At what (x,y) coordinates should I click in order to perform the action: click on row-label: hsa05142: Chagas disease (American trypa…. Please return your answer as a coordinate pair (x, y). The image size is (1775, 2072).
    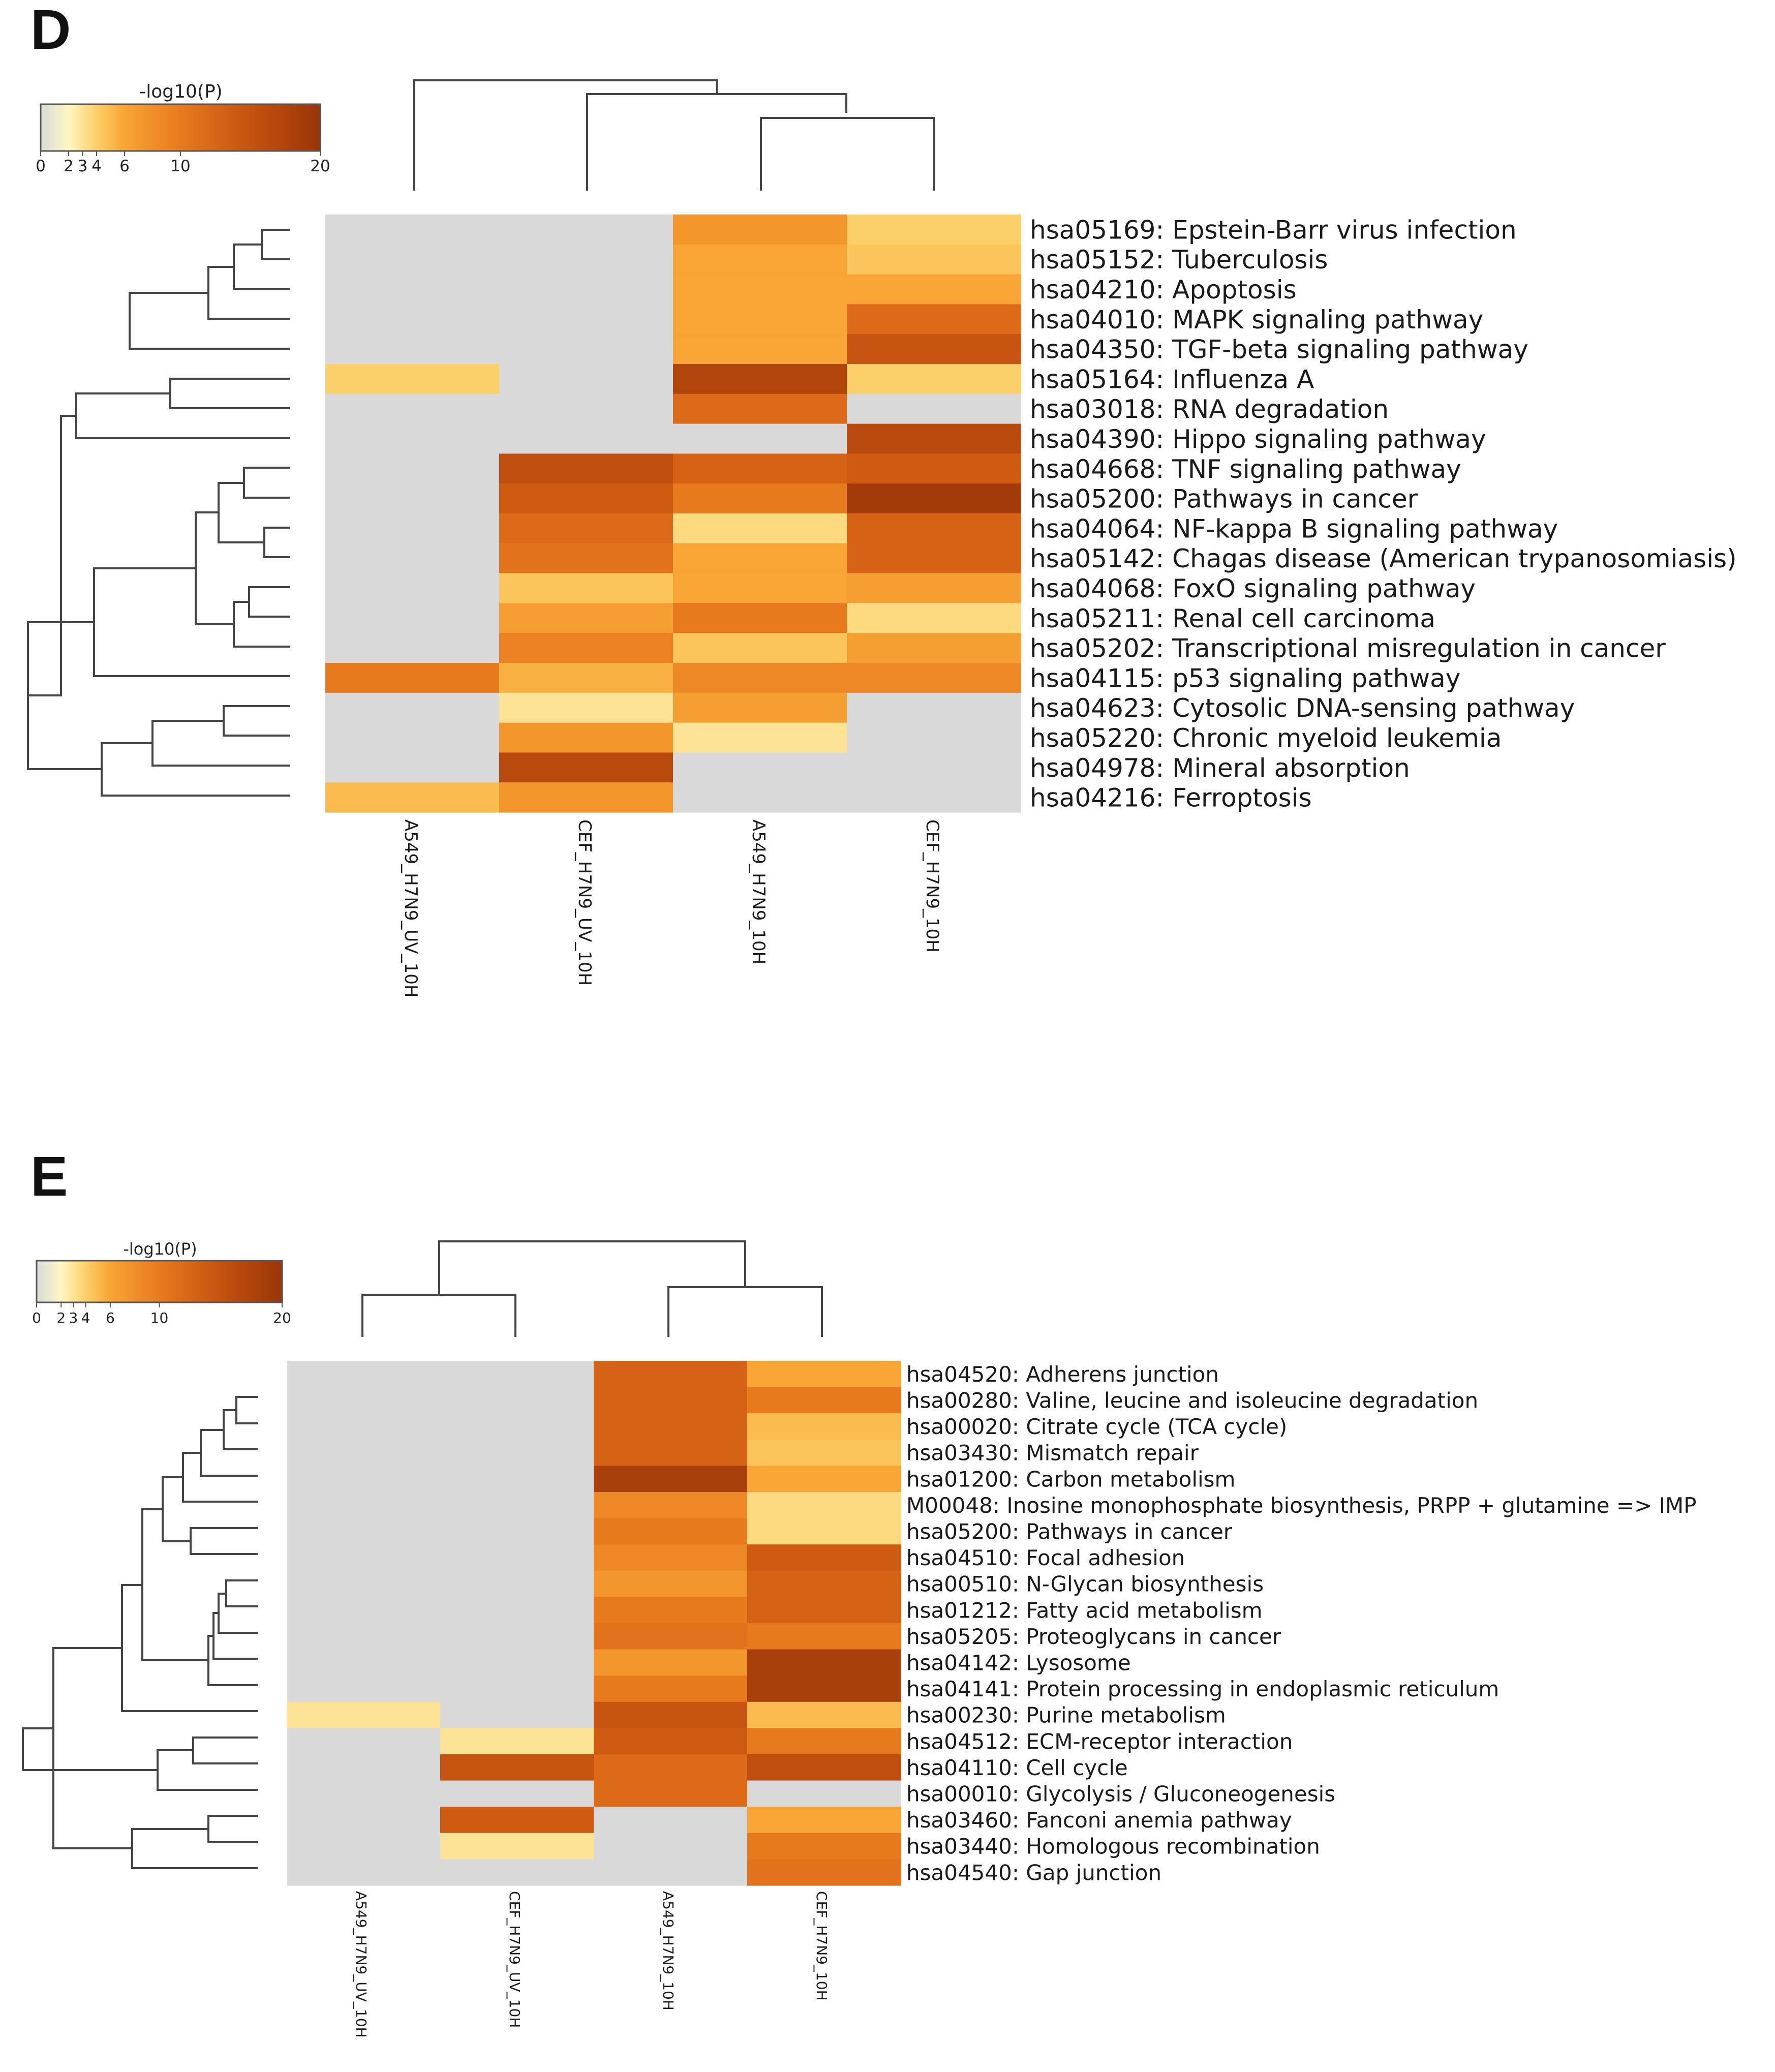
    Looking at the image, I should click on (1383, 559).